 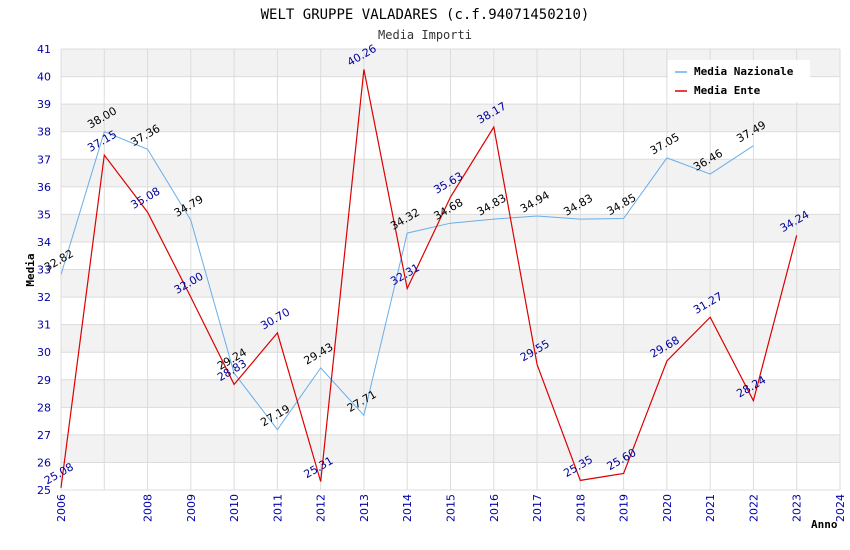 I want to click on x-tick-label: 2020, so click(x=667, y=508).